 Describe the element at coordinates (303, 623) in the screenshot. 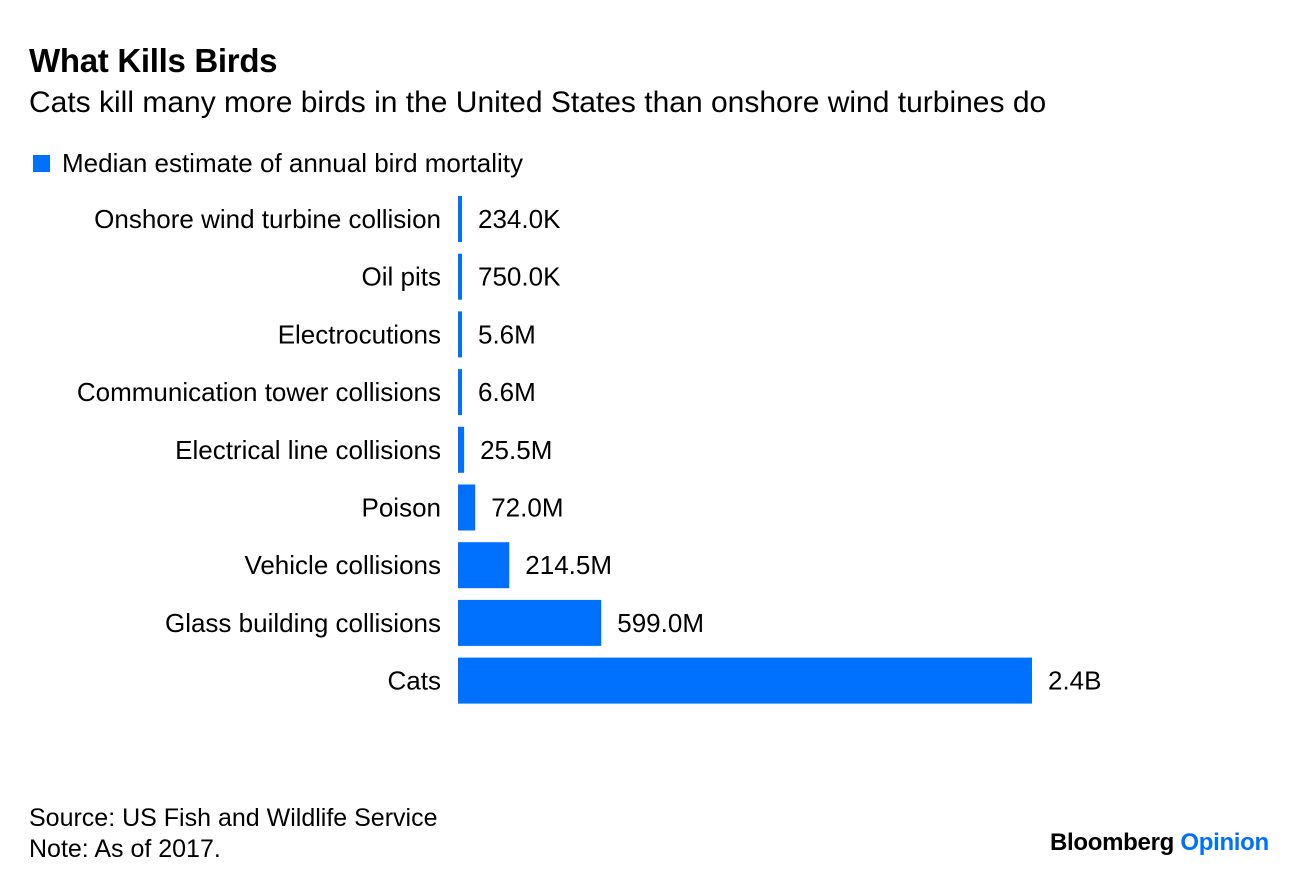

I see `category-label: Glass building collisions` at that location.